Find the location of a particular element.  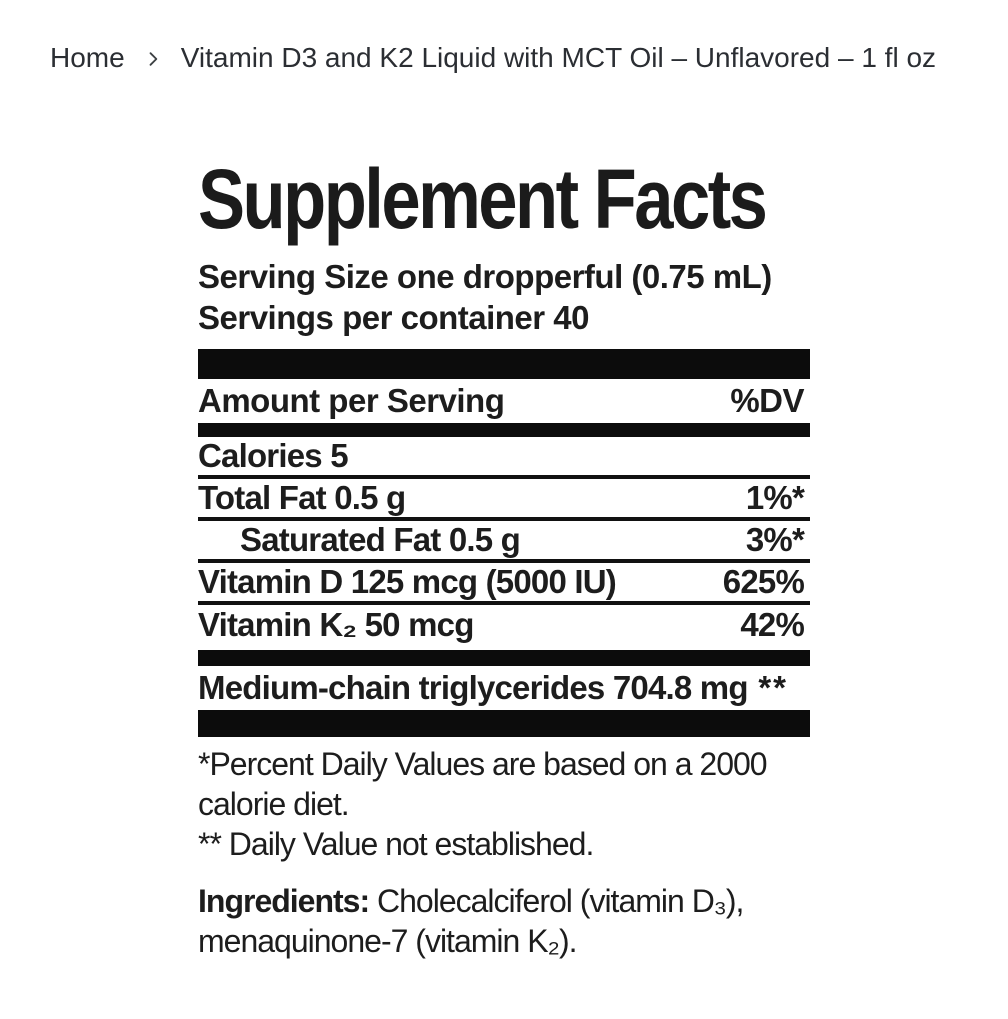

nutrient-value: 3%* is located at coordinates (775, 539).